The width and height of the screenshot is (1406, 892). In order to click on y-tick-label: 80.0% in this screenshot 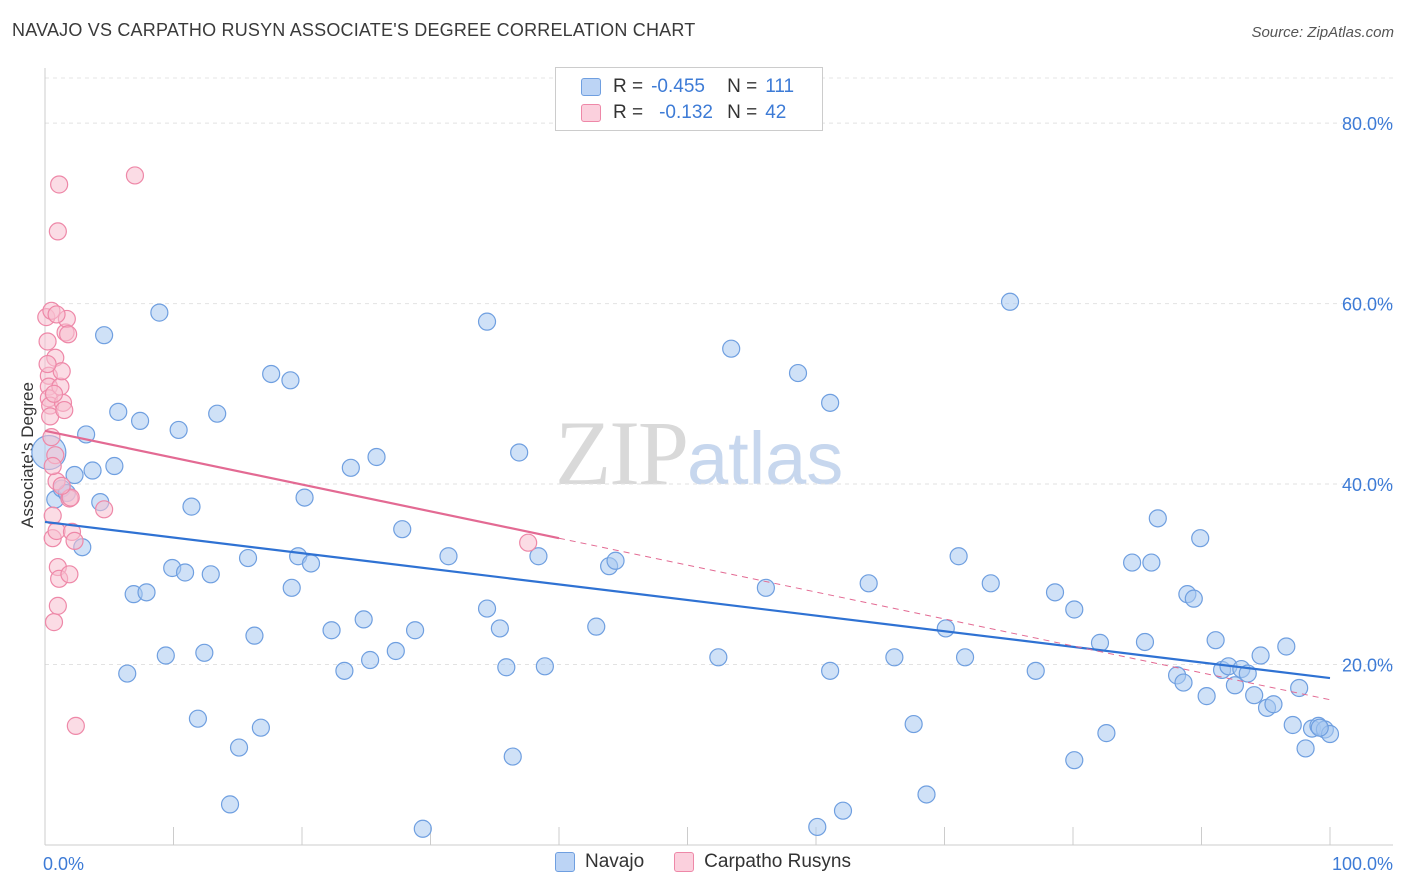, I will do `click(1367, 124)`.